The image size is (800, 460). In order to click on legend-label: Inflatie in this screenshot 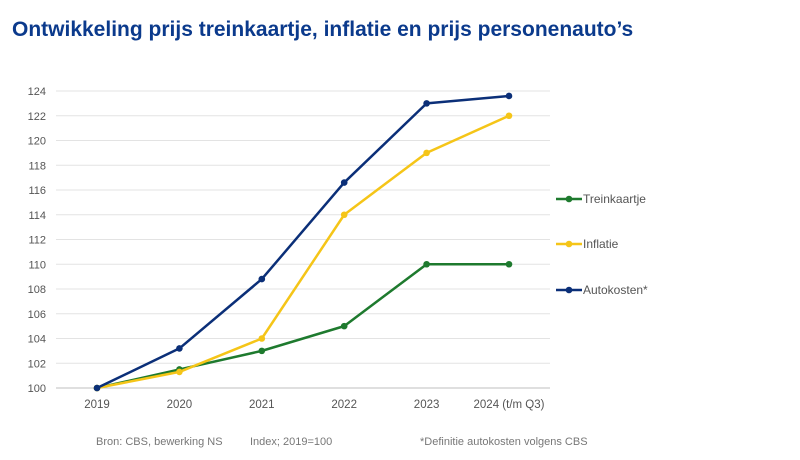, I will do `click(601, 244)`.